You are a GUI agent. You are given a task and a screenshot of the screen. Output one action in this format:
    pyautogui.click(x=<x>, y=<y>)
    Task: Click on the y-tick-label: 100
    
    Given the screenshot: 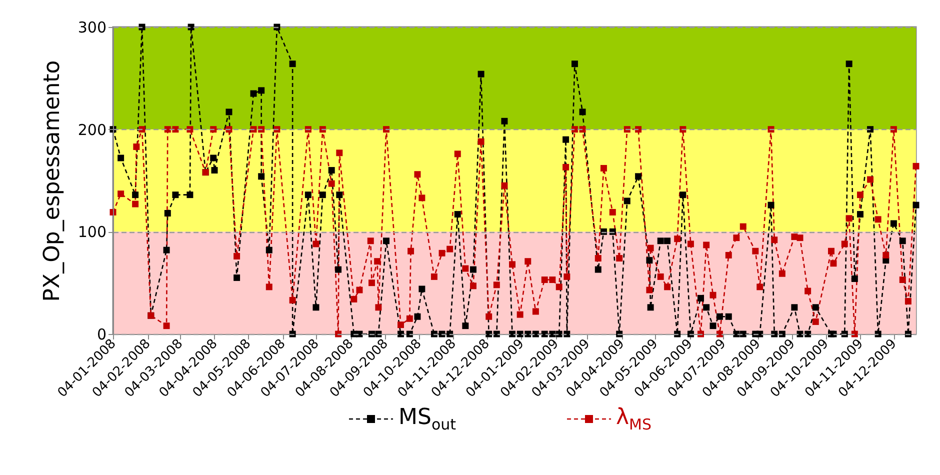 What is the action you would take?
    pyautogui.click(x=92, y=232)
    